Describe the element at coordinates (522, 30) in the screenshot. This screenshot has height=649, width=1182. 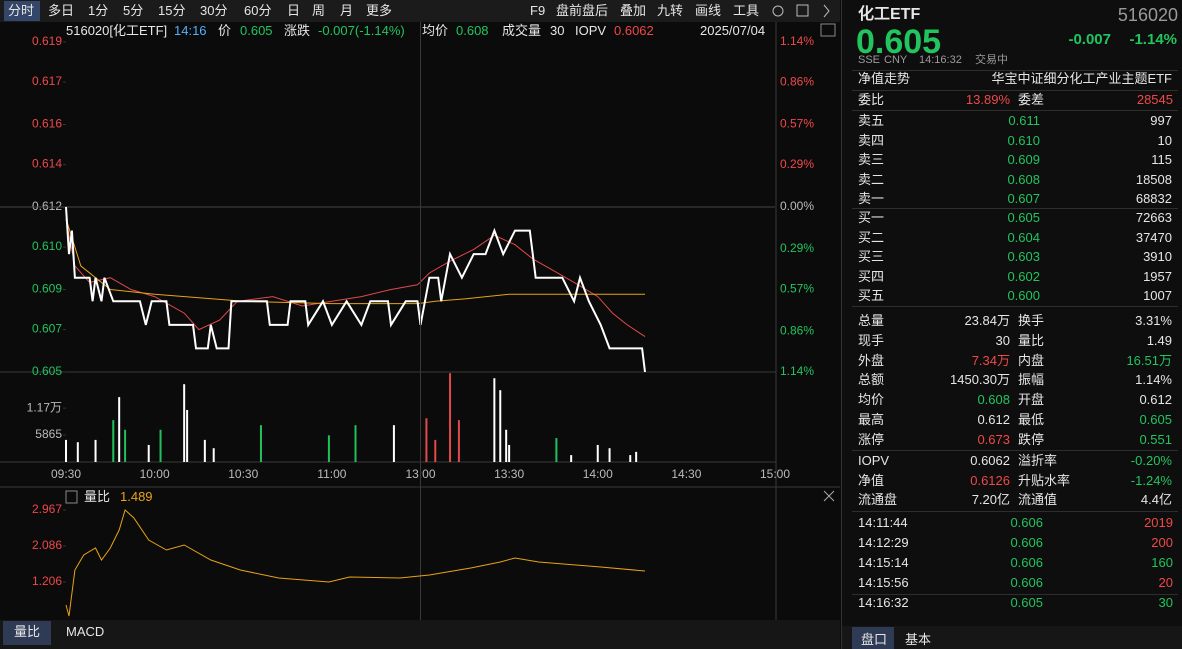
I see `info-vol-label: 成交量` at that location.